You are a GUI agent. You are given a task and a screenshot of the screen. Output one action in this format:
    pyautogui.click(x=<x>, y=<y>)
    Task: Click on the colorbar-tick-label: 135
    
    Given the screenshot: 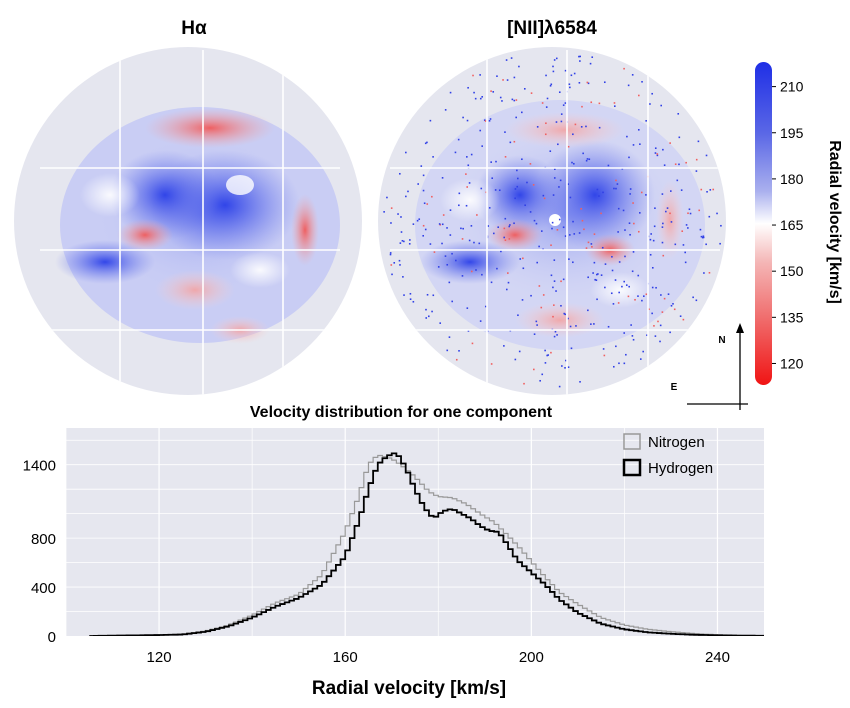 What is the action you would take?
    pyautogui.click(x=792, y=317)
    